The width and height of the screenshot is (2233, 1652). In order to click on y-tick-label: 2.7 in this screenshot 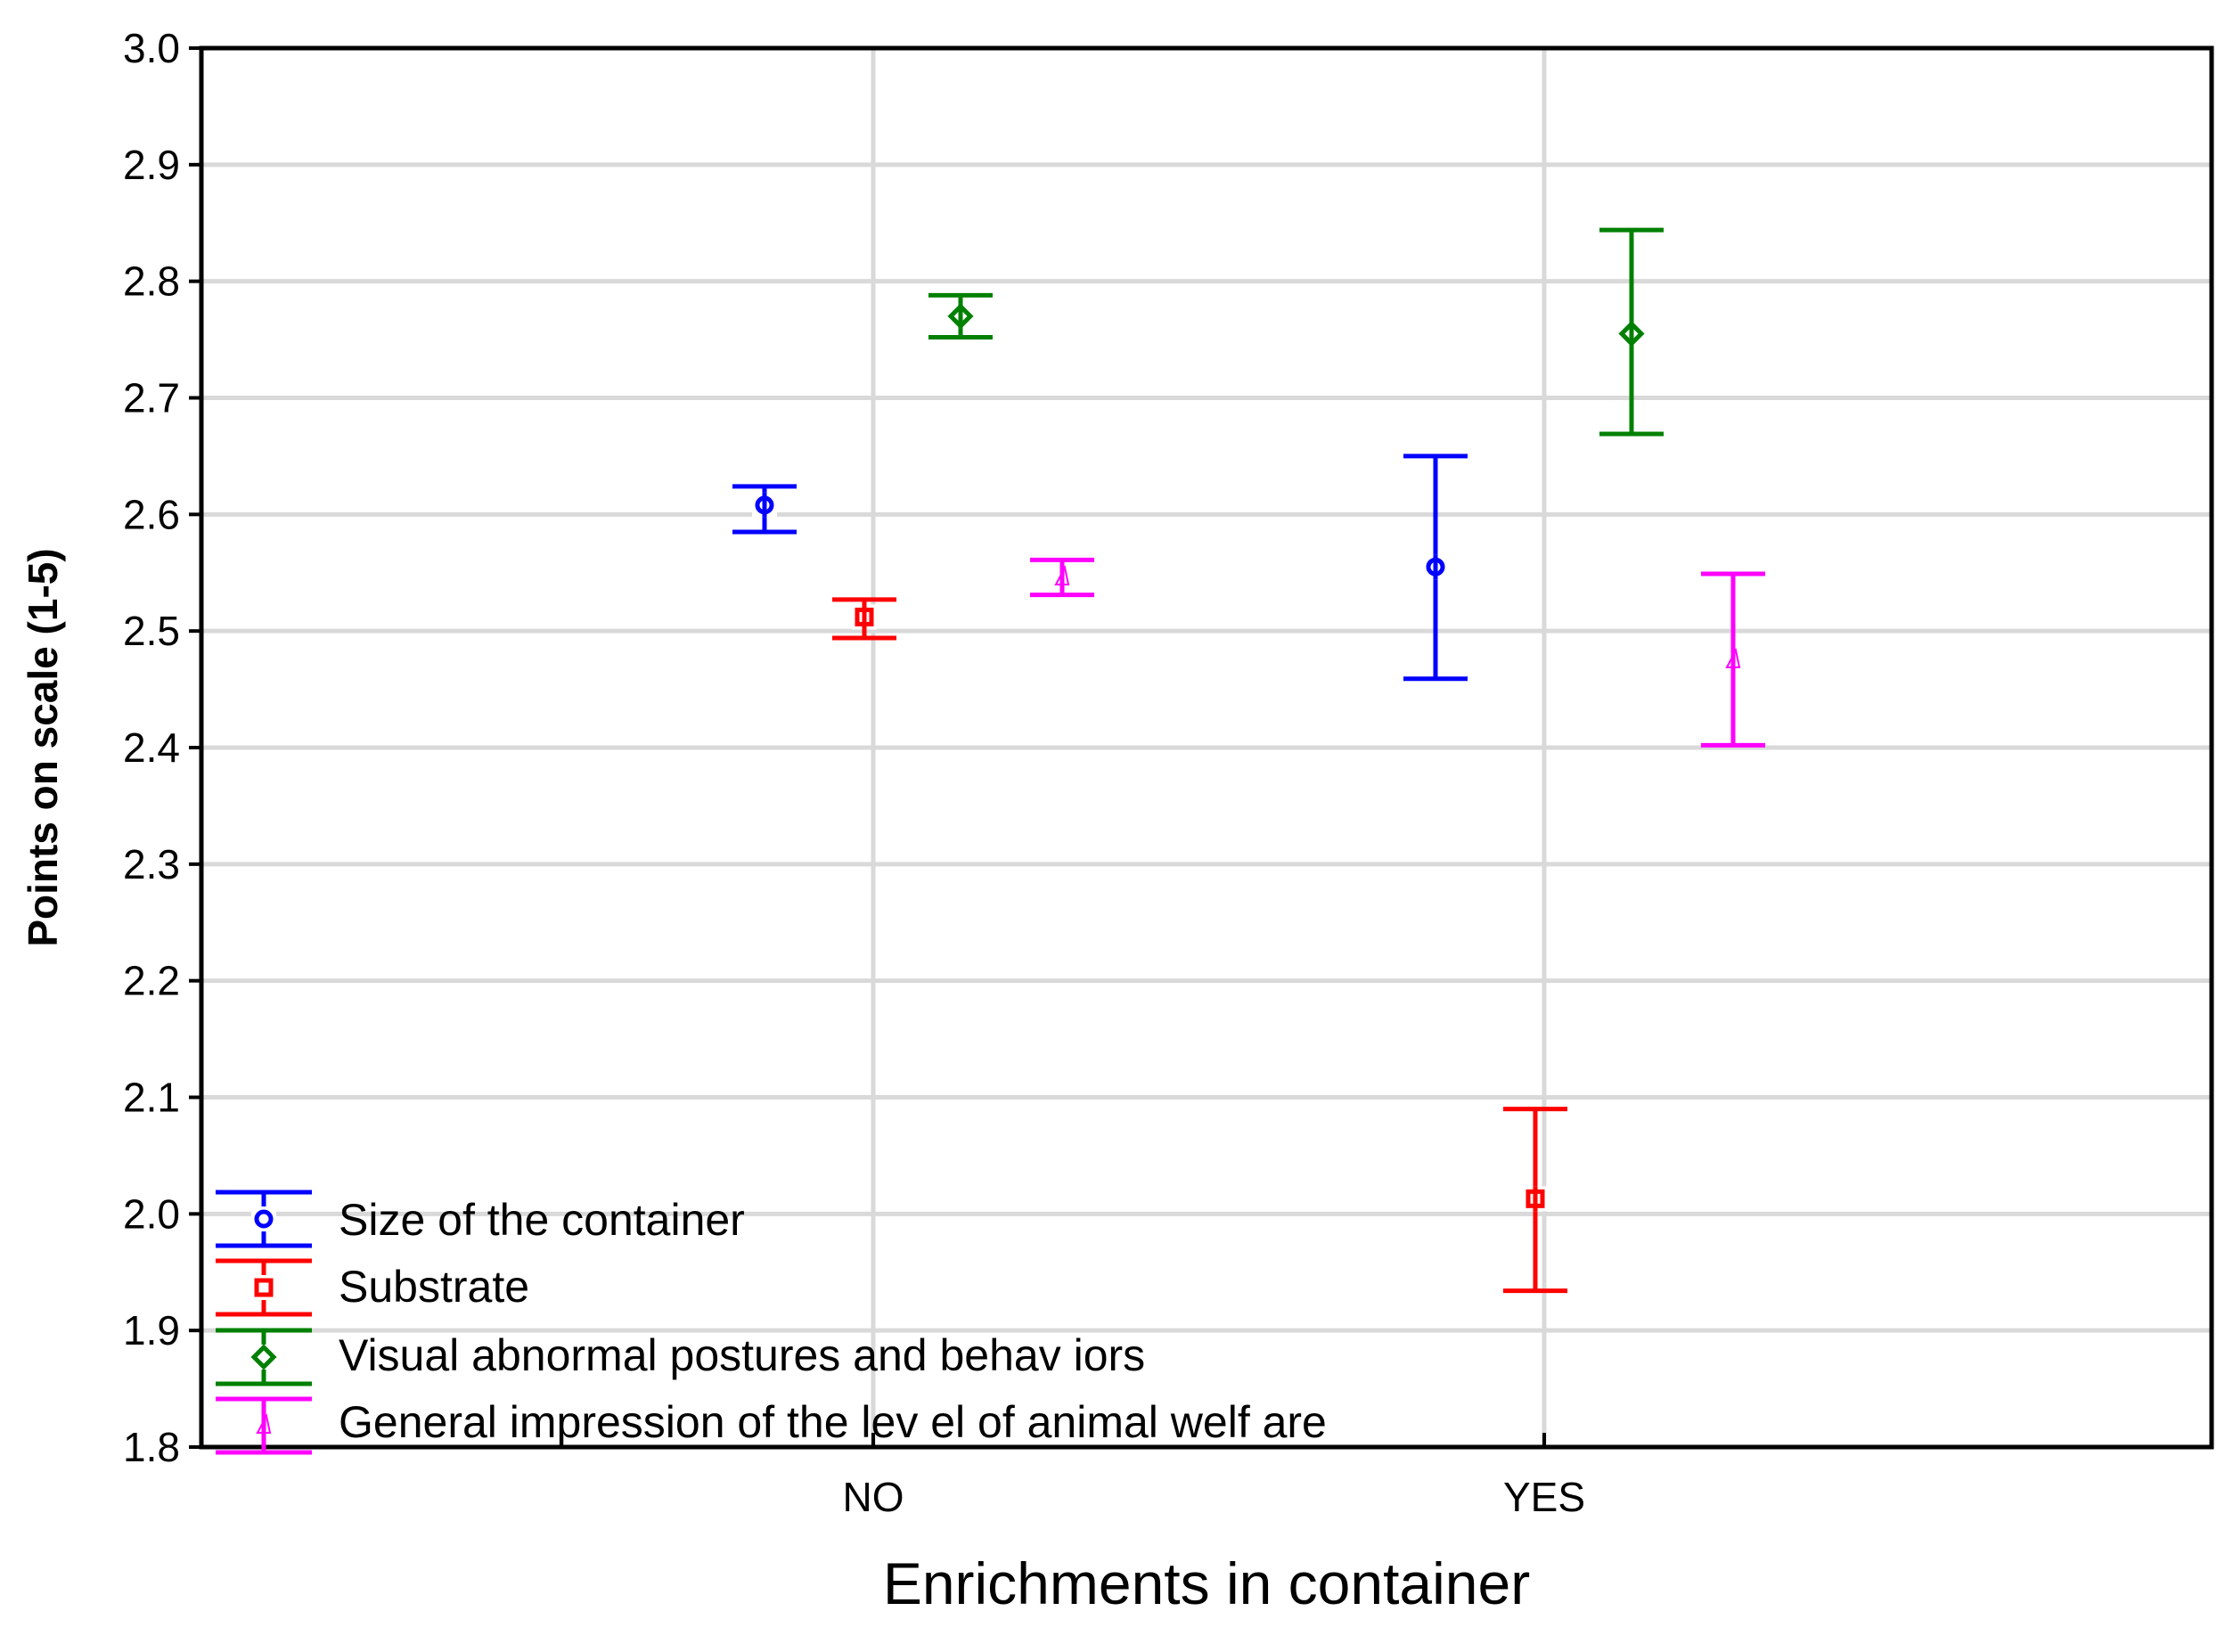, I will do `click(152, 398)`.